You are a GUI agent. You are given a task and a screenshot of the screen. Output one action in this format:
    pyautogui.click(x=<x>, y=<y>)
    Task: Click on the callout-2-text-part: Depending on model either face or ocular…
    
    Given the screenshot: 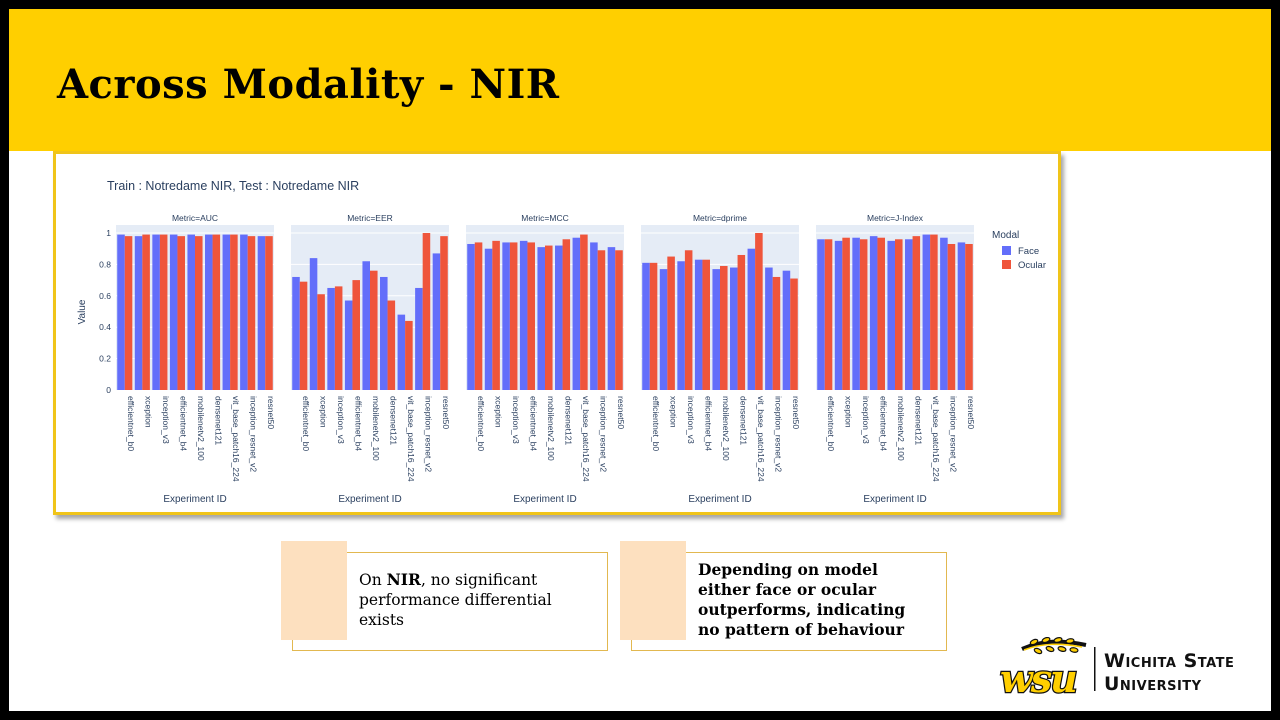 What is the action you would take?
    pyautogui.click(x=802, y=599)
    